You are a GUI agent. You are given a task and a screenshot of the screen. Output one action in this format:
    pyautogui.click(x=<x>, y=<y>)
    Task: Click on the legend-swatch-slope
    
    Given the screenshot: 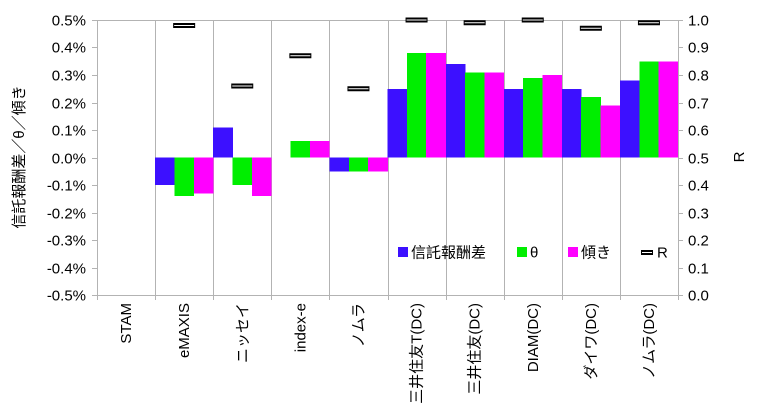 What is the action you would take?
    pyautogui.click(x=573, y=252)
    